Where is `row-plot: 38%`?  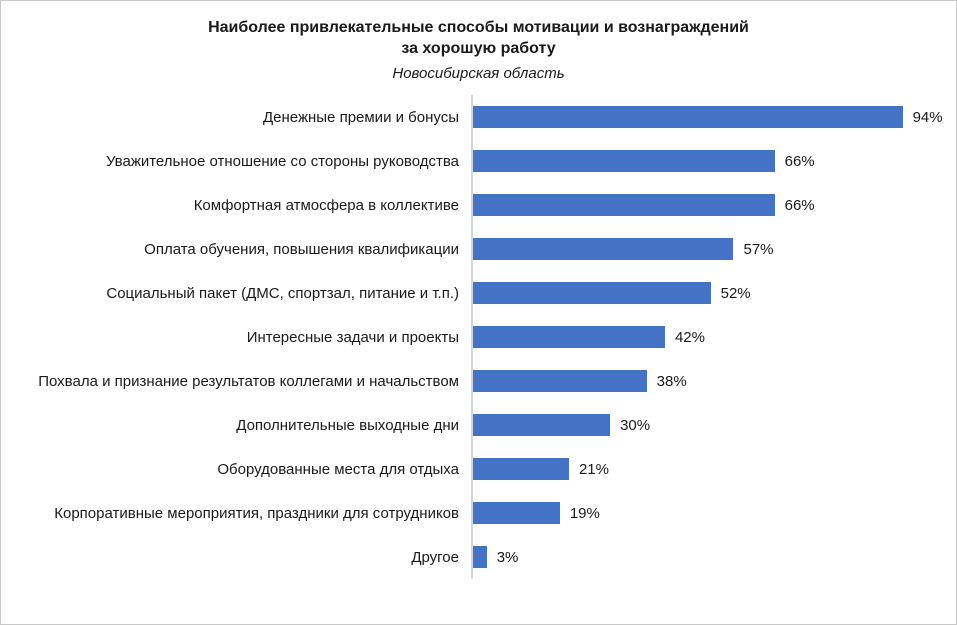 row-plot: 38% is located at coordinates (713, 381).